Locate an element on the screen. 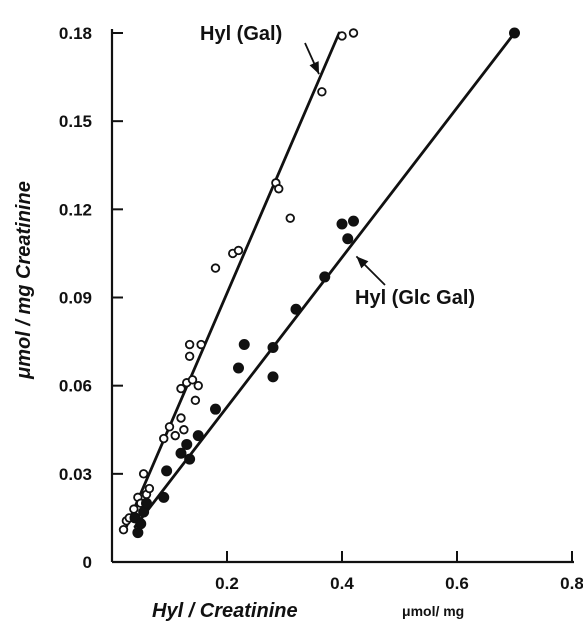  x-axis-unit: μmol/ mg is located at coordinates (433, 611).